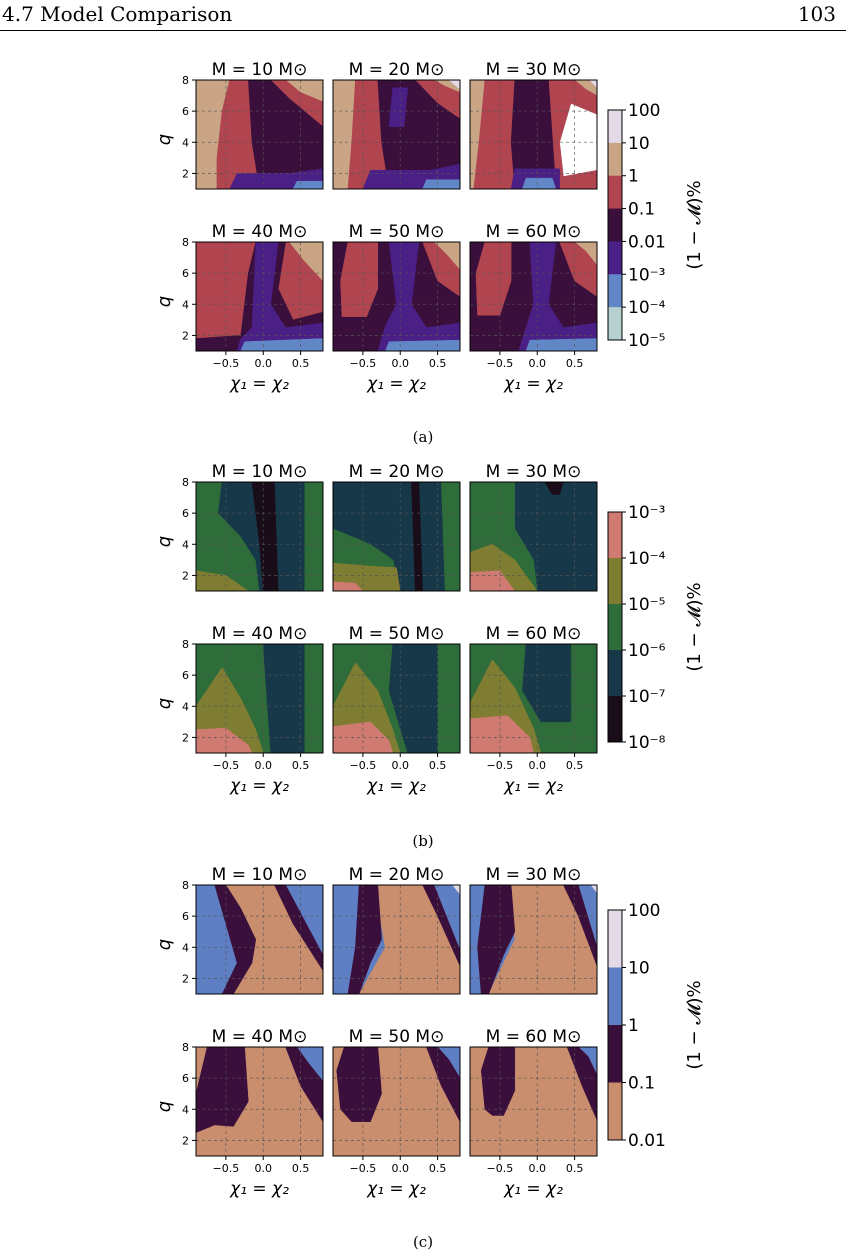  What do you see at coordinates (694, 626) in the screenshot?
I see `colorbar-label: (1 − 𝓜)%` at bounding box center [694, 626].